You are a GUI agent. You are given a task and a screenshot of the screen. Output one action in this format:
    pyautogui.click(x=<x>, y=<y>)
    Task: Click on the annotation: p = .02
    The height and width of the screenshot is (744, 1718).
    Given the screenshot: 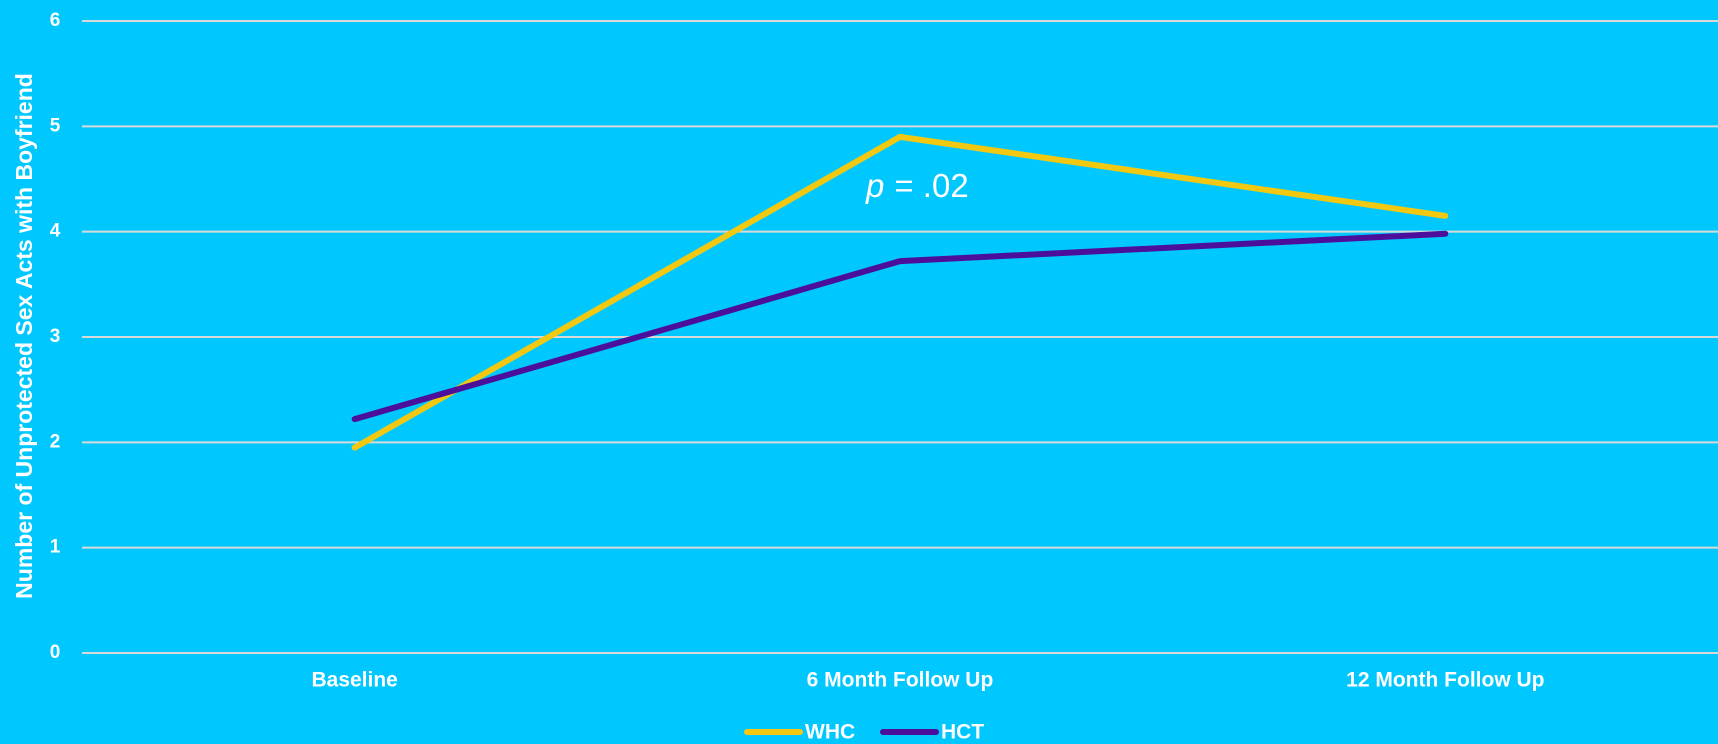 What is the action you would take?
    pyautogui.click(x=917, y=185)
    